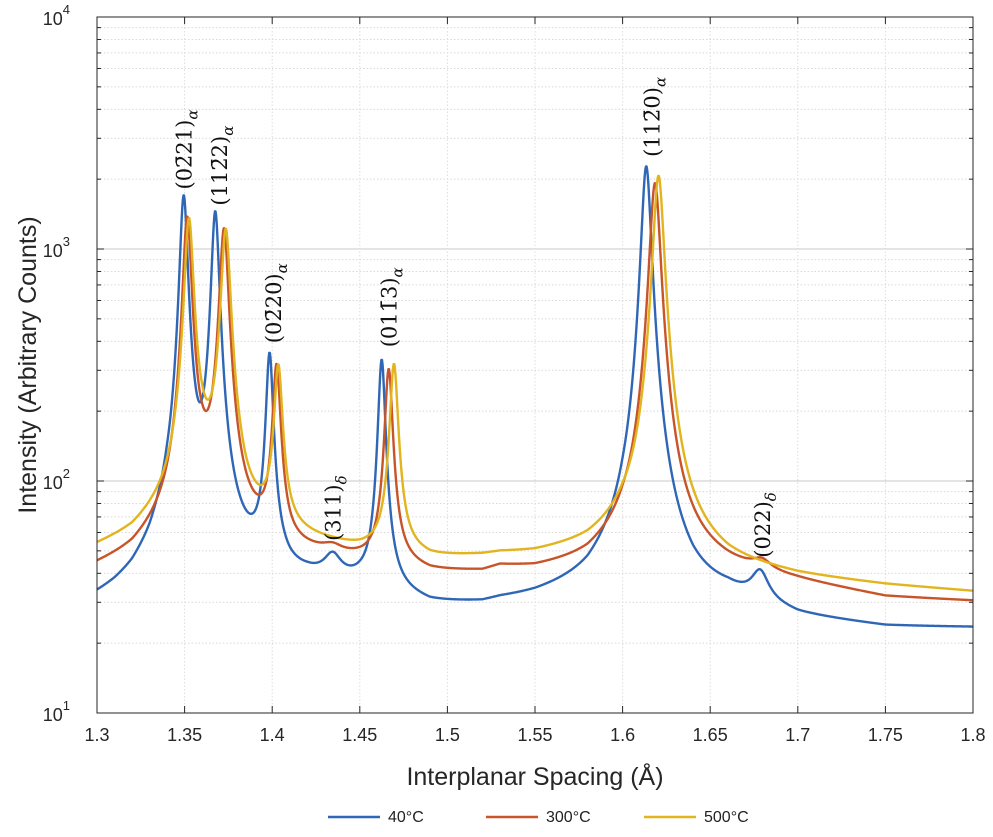  What do you see at coordinates (185, 155) in the screenshot?
I see `peak-label-indices: (02̄21)` at bounding box center [185, 155].